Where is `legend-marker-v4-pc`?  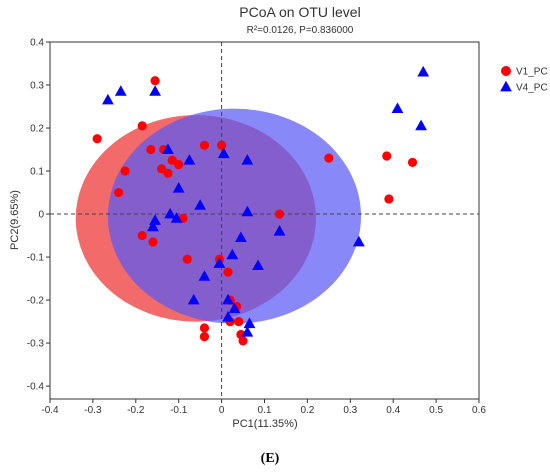
legend-marker-v4-pc is located at coordinates (506, 86).